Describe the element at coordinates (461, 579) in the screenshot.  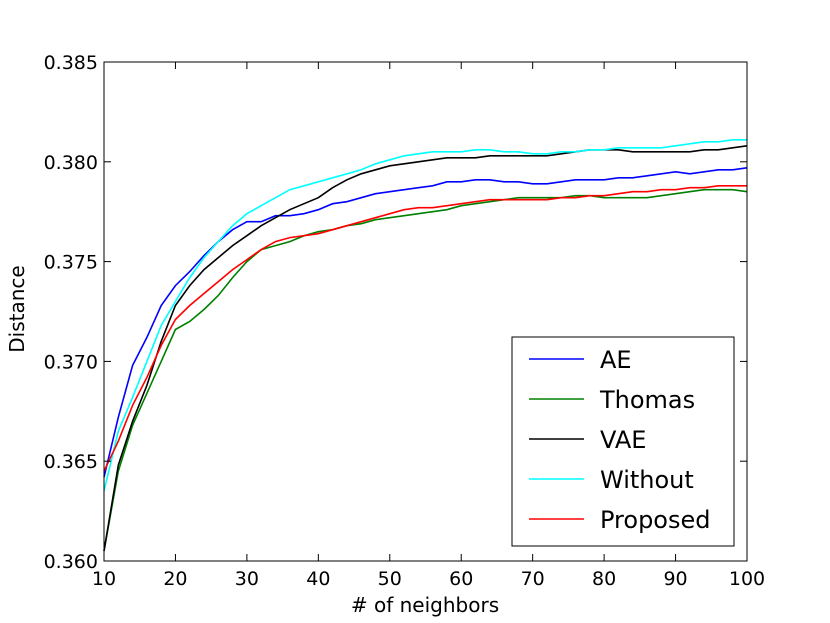
I see `x-tick-label: 60` at that location.